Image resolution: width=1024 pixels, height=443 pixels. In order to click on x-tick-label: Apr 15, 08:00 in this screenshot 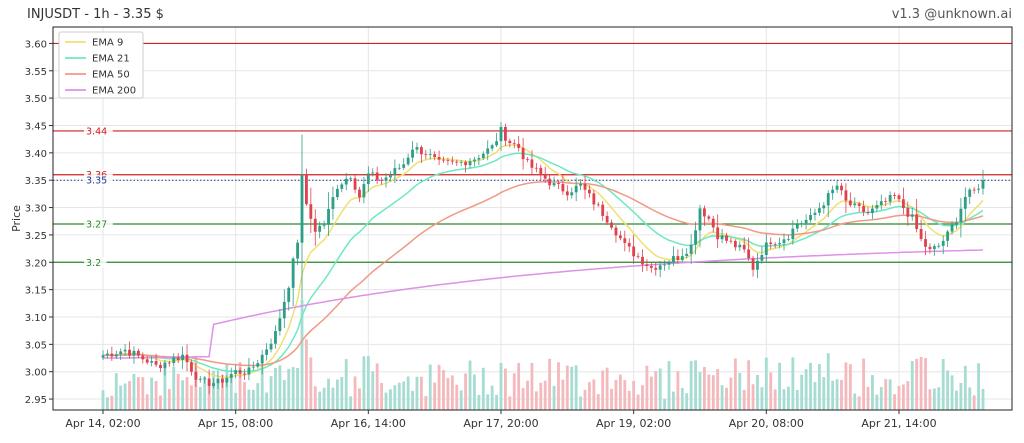, I will do `click(235, 423)`.